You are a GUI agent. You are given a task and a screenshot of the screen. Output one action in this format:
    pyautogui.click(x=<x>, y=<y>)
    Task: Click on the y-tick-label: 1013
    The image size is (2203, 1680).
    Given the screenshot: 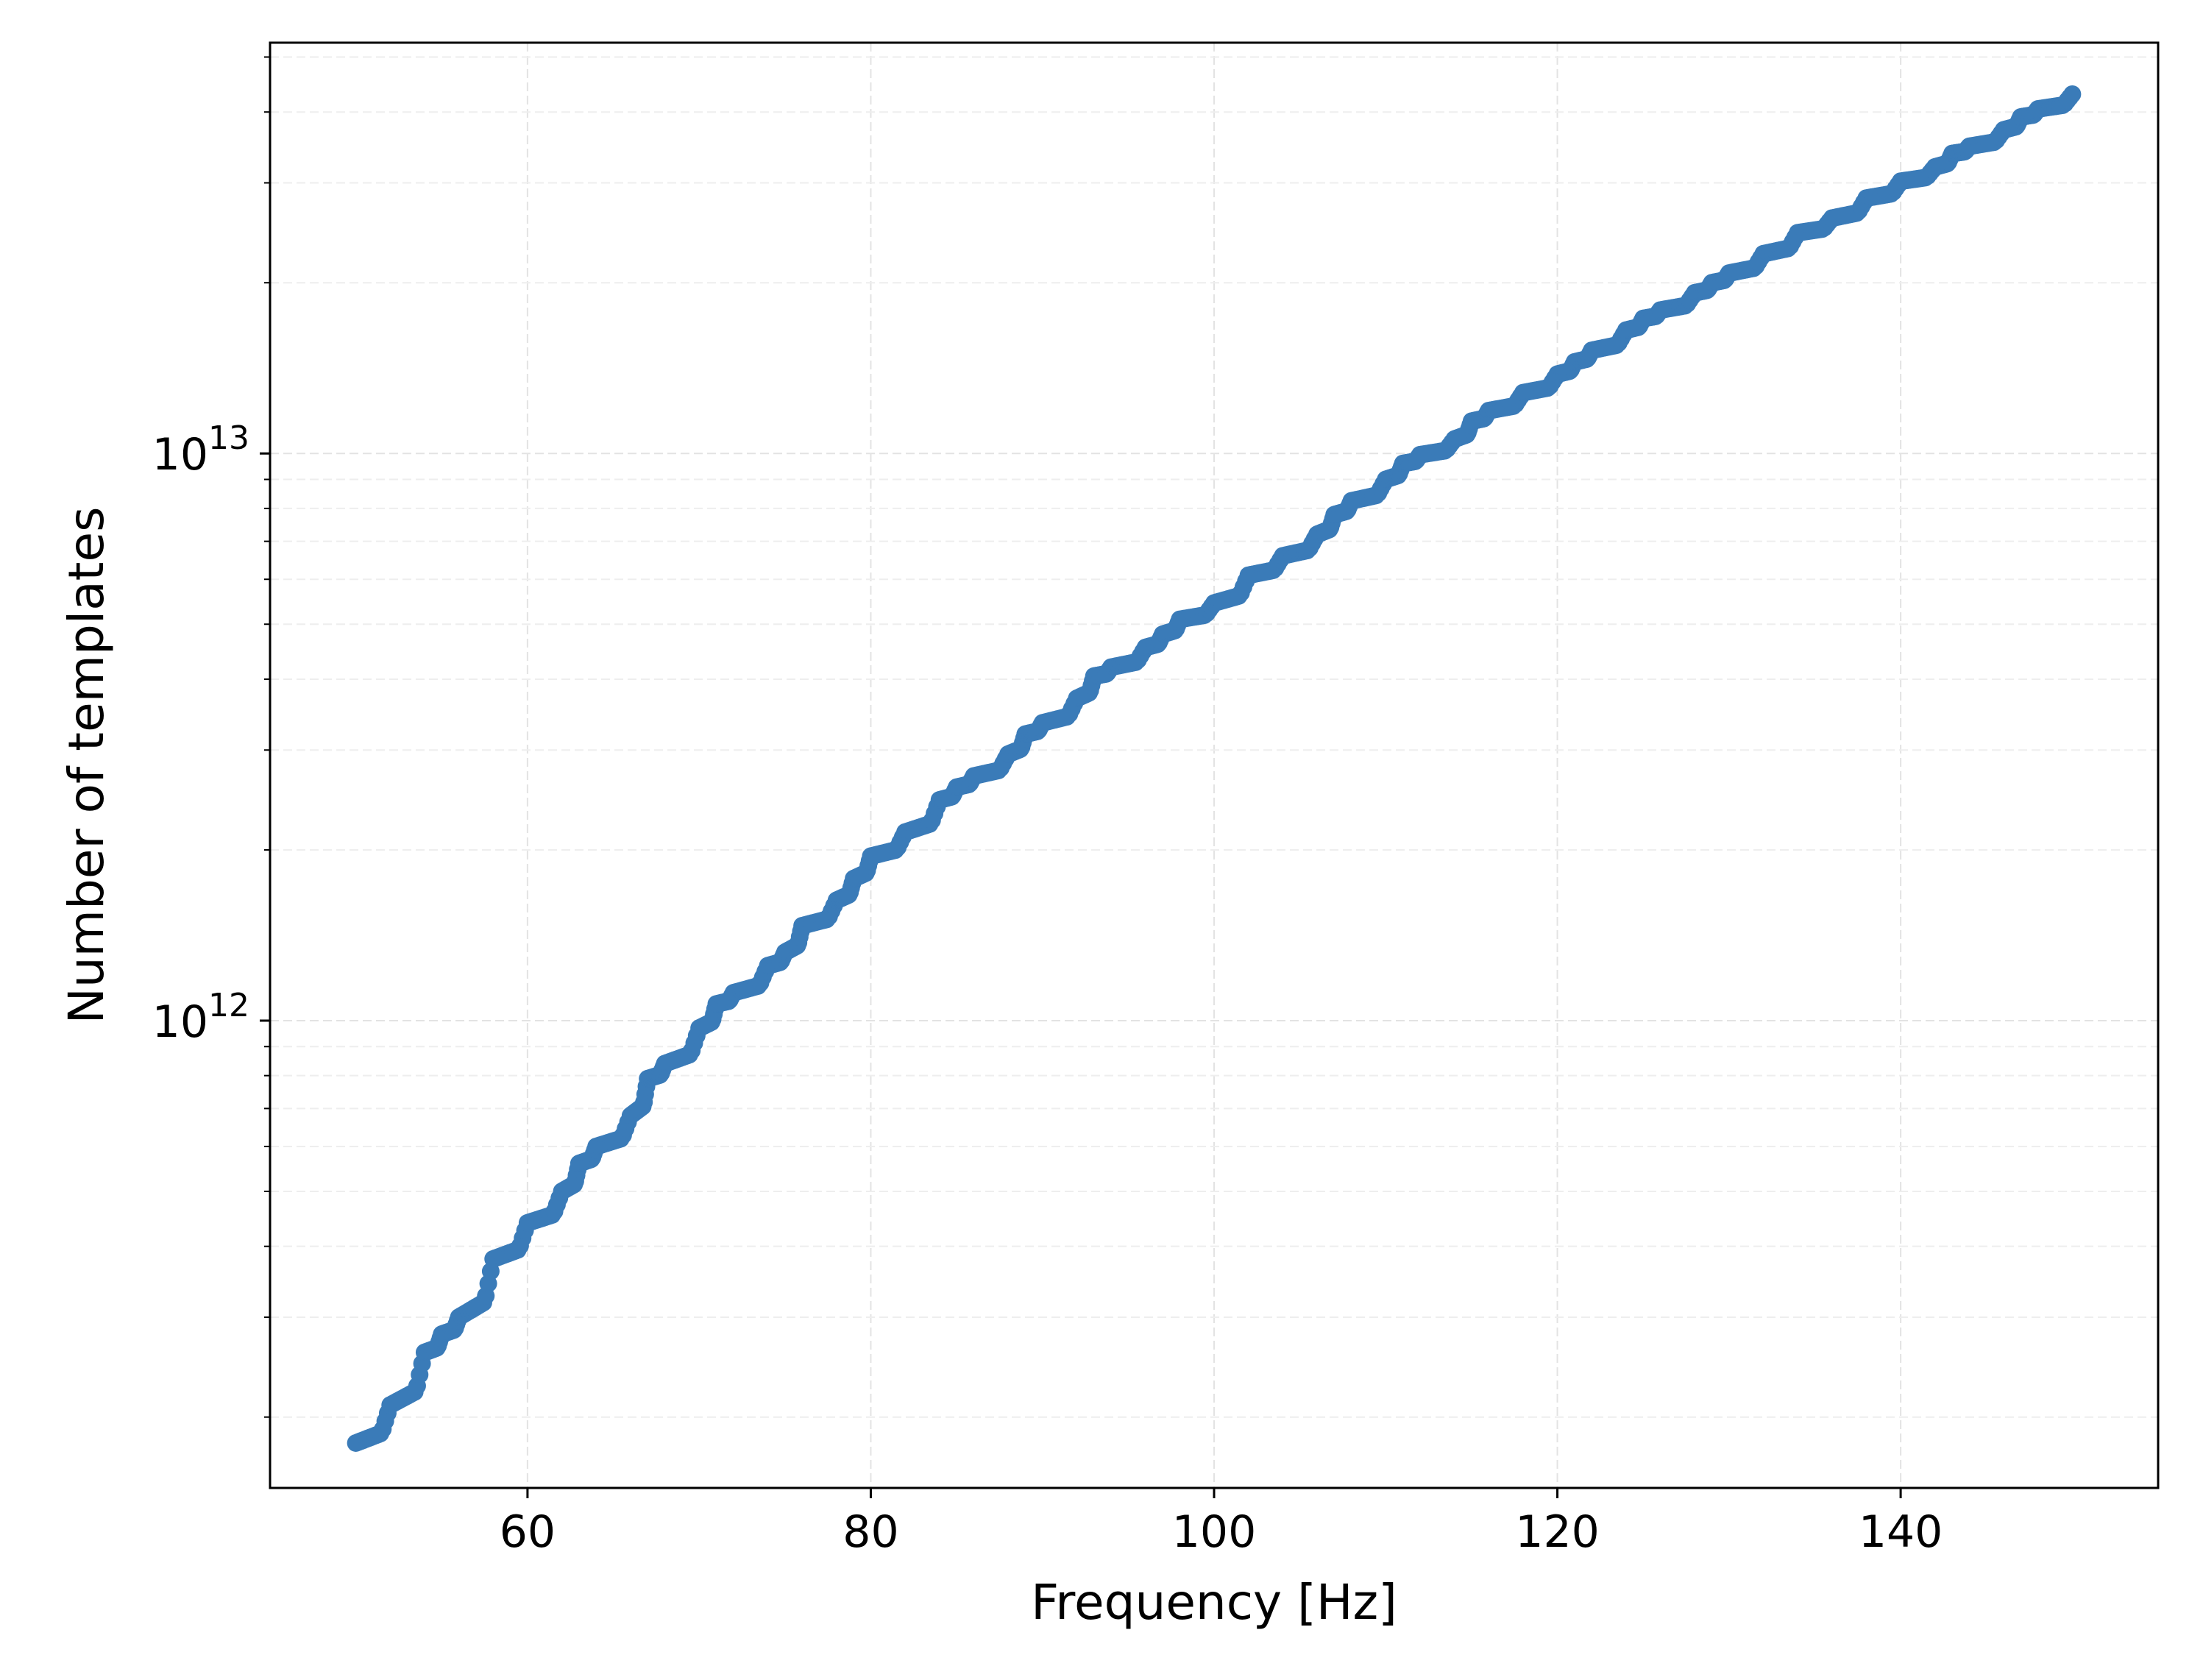 What is the action you would take?
    pyautogui.click(x=200, y=450)
    